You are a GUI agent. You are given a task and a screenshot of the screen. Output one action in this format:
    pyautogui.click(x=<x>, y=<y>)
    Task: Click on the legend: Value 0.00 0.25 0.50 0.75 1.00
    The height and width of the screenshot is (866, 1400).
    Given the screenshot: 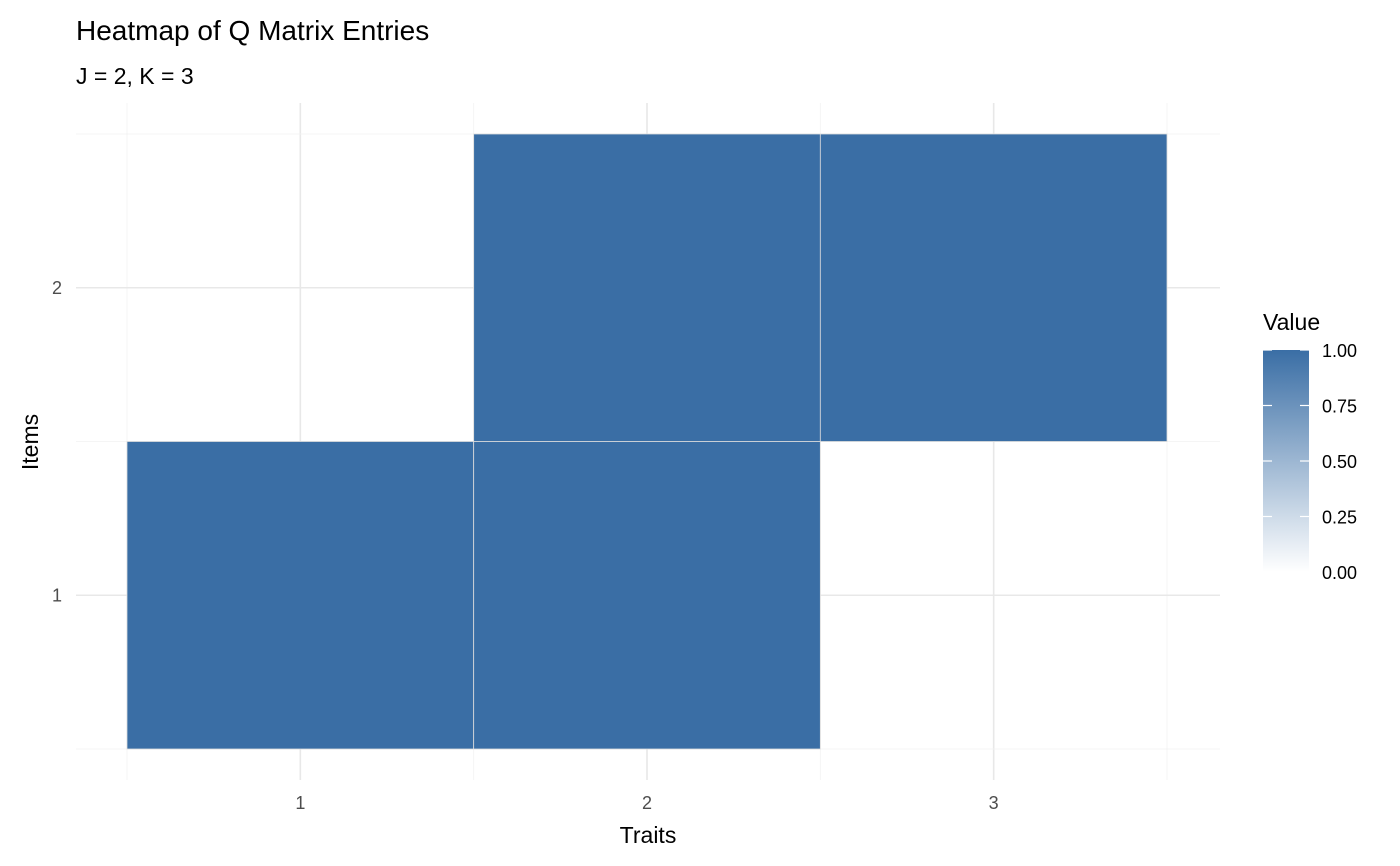 What is the action you would take?
    pyautogui.click(x=1310, y=446)
    